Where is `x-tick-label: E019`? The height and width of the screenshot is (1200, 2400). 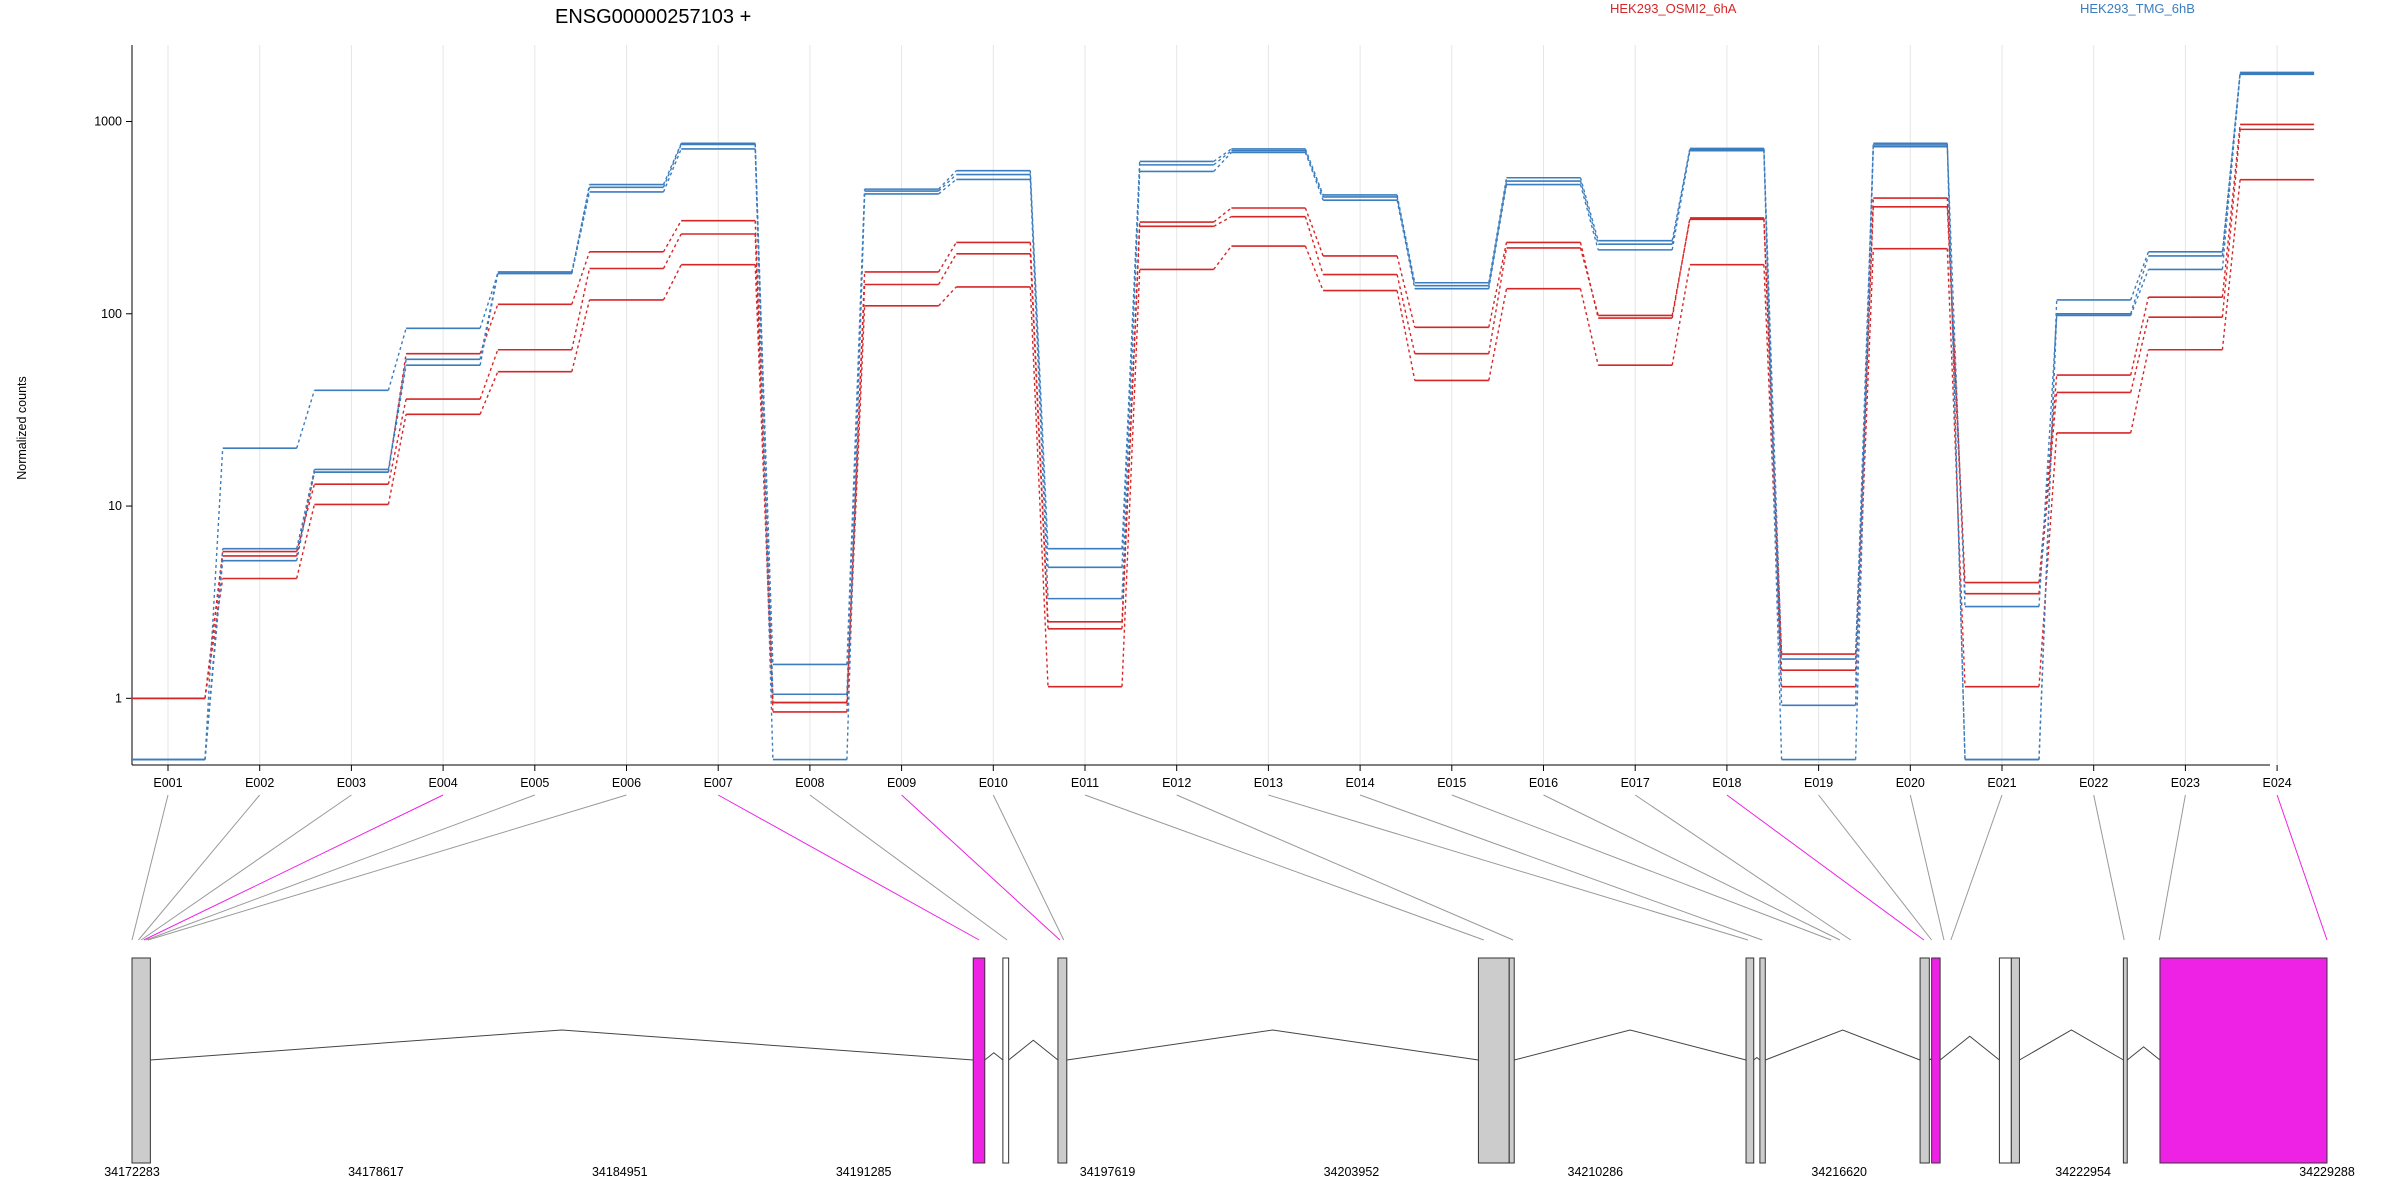 x-tick-label: E019 is located at coordinates (1818, 783).